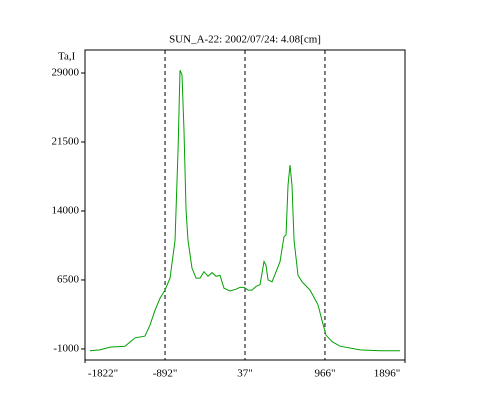  Describe the element at coordinates (67, 57) in the screenshot. I see `y-axis-label: Ta,I` at that location.